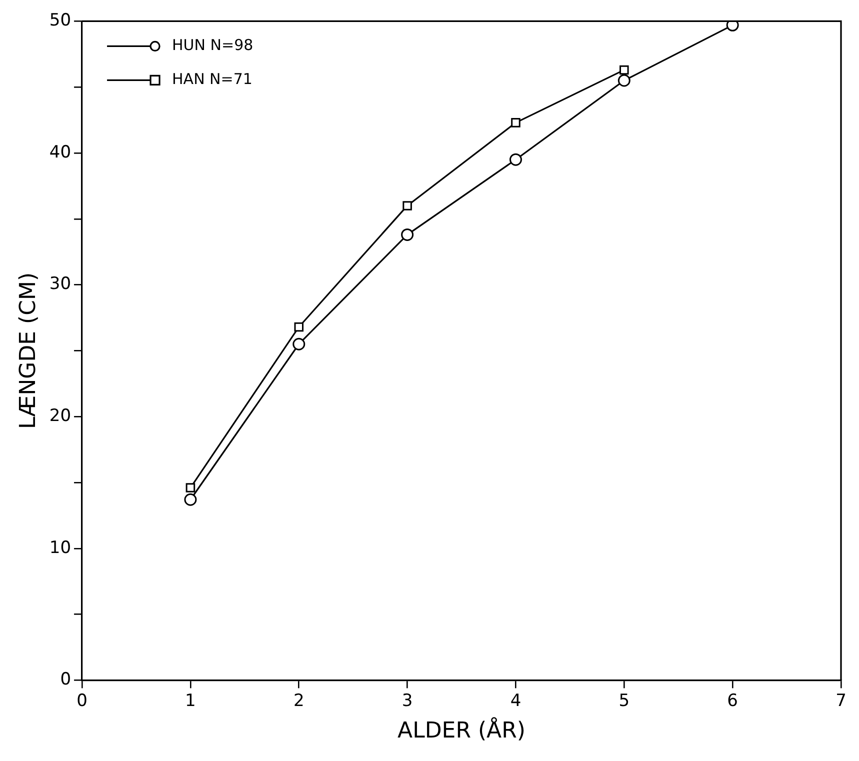 This screenshot has height=761, width=859. I want to click on x-tick-label: 5, so click(624, 700).